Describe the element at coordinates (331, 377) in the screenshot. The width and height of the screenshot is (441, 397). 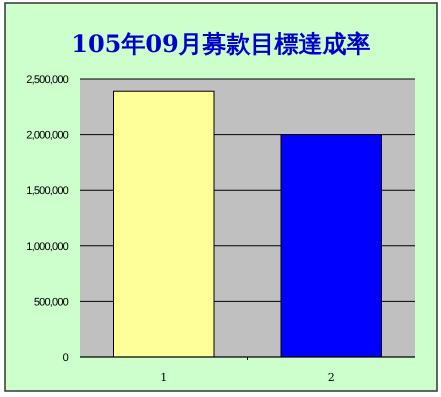
I see `x-tick-label: 2` at that location.